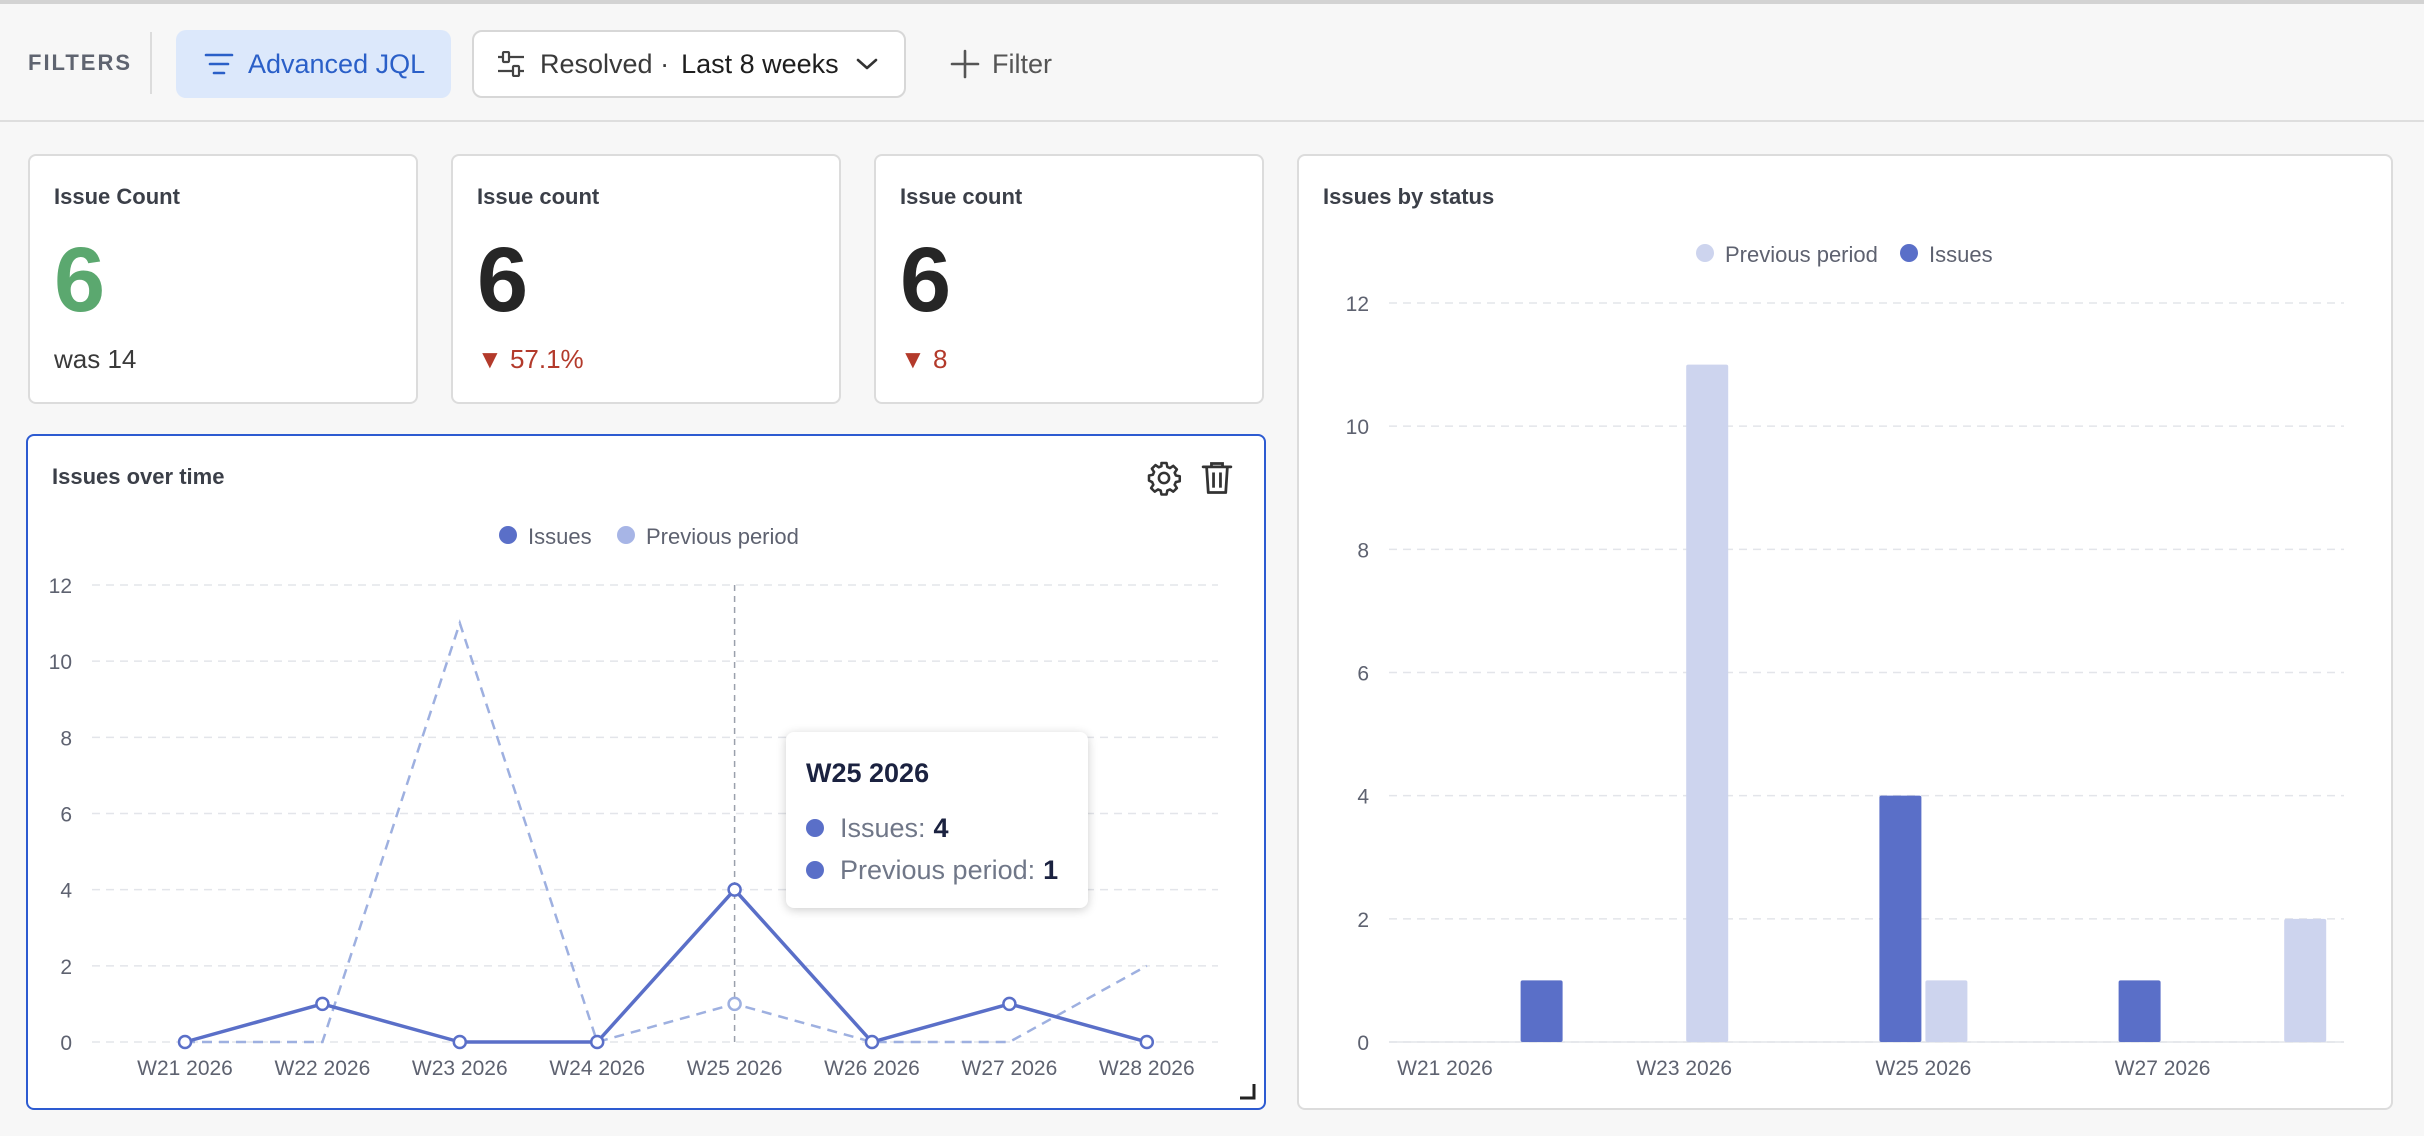  I want to click on settings-gear-icon, so click(1164, 478).